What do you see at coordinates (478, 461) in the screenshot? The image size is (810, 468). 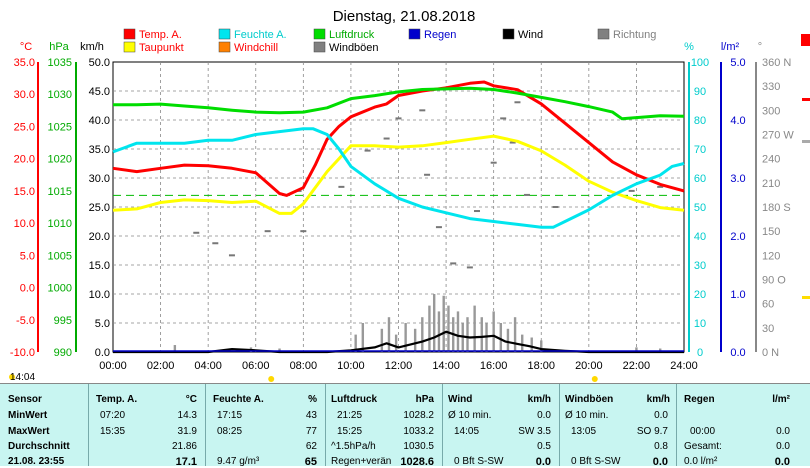 I see `wind-beaufort: 0 Bft S-SW` at bounding box center [478, 461].